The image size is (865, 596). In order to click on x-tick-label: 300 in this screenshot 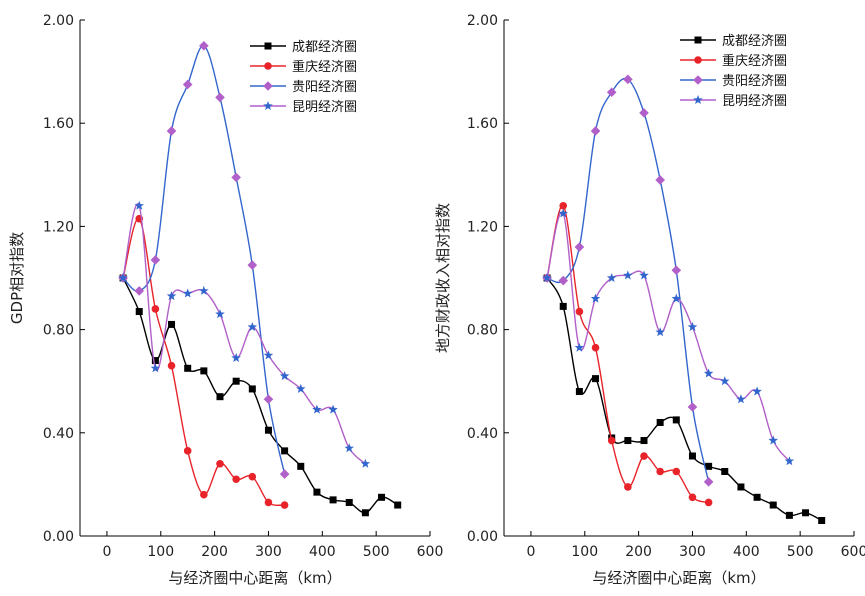, I will do `click(692, 552)`.